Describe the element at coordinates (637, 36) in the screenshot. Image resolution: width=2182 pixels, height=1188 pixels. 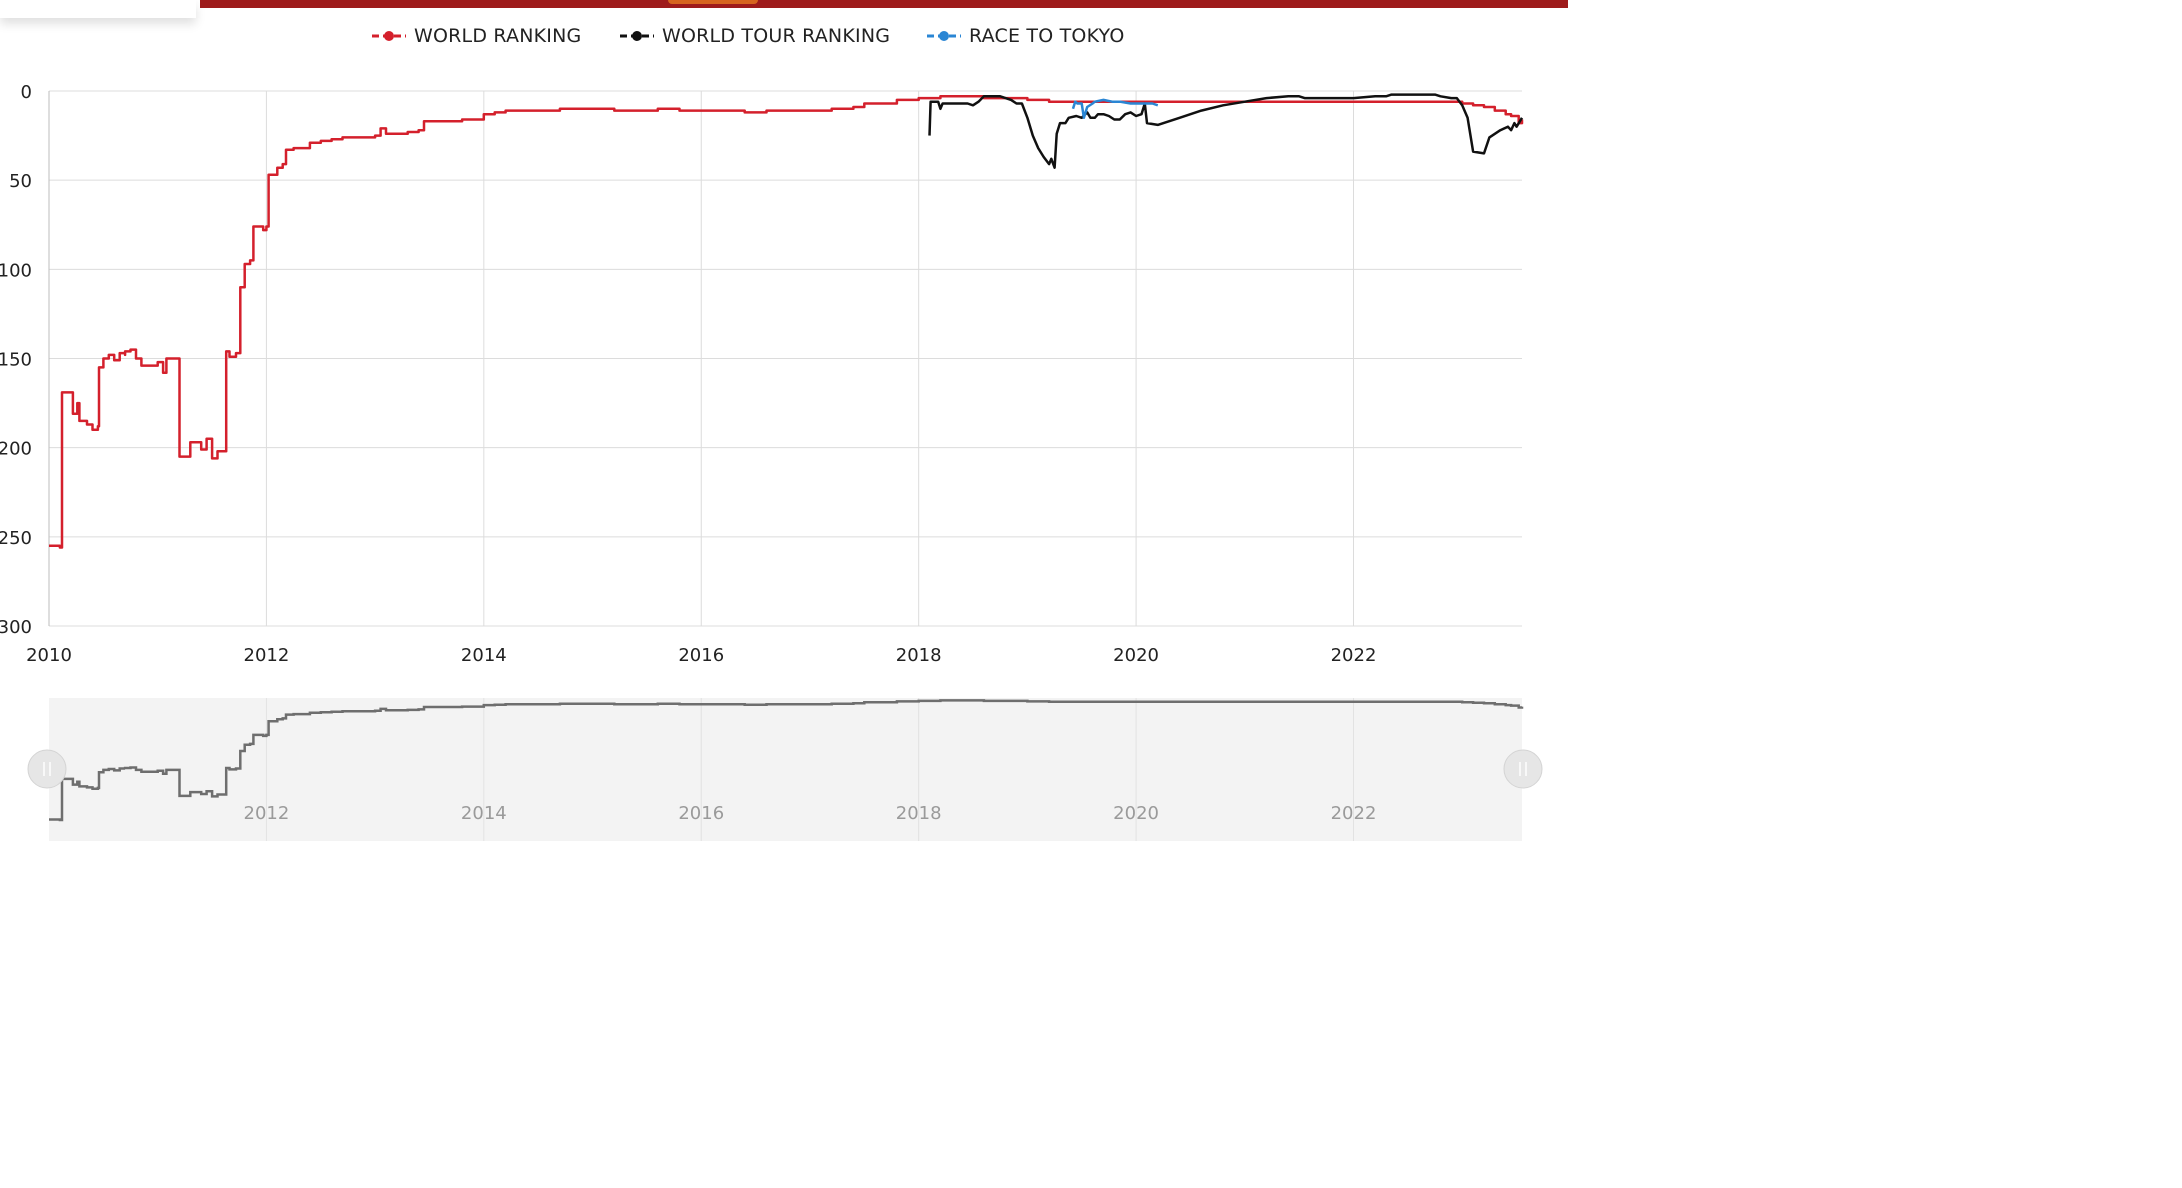
I see `world-tour-ranking-legend-icon` at that location.